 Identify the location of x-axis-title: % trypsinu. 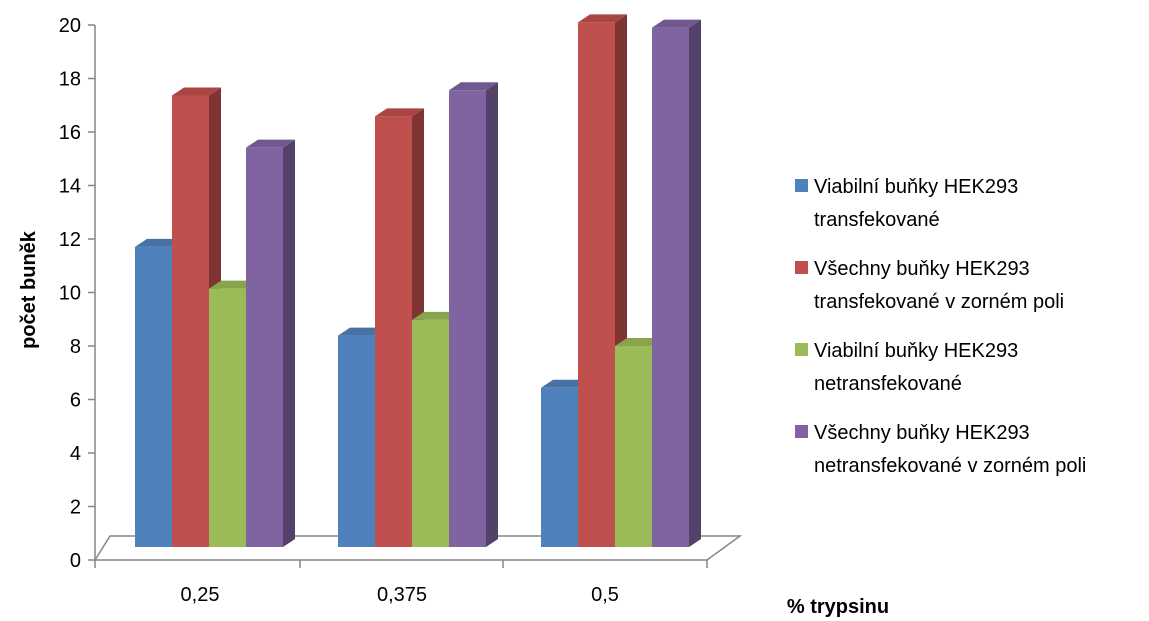
(838, 607).